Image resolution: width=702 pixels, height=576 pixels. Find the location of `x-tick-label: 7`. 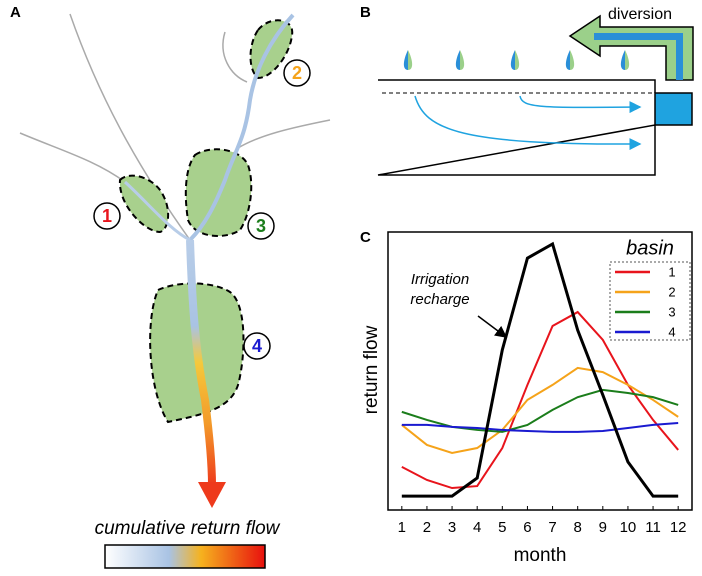

x-tick-label: 7 is located at coordinates (552, 527).